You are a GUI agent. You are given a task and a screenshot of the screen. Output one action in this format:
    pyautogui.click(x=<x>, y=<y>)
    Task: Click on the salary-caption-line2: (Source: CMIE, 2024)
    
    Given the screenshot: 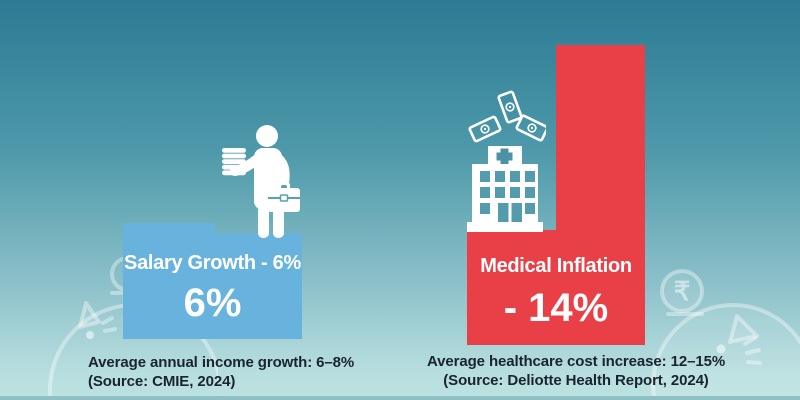 What is the action you would take?
    pyautogui.click(x=162, y=381)
    